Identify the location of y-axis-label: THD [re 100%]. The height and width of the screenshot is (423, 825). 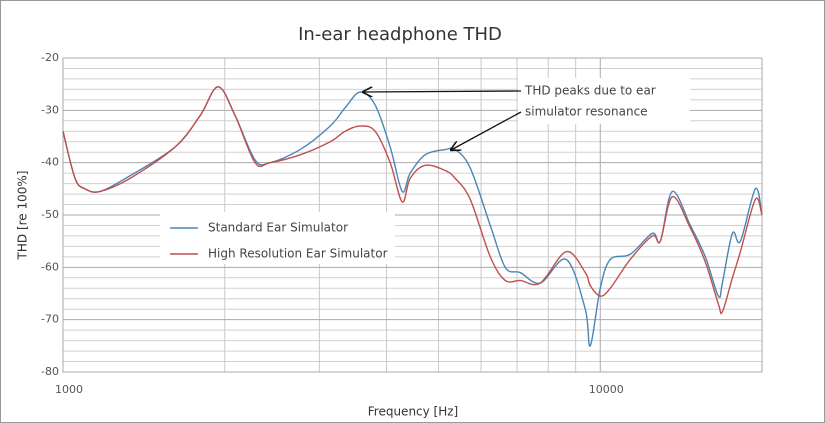
(23, 216).